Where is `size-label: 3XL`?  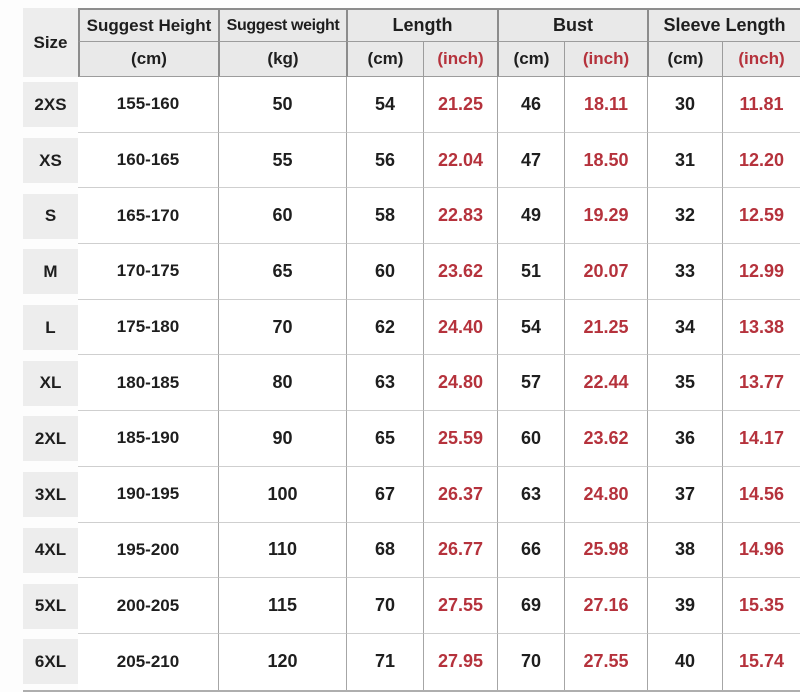
size-label: 3XL is located at coordinates (50, 495).